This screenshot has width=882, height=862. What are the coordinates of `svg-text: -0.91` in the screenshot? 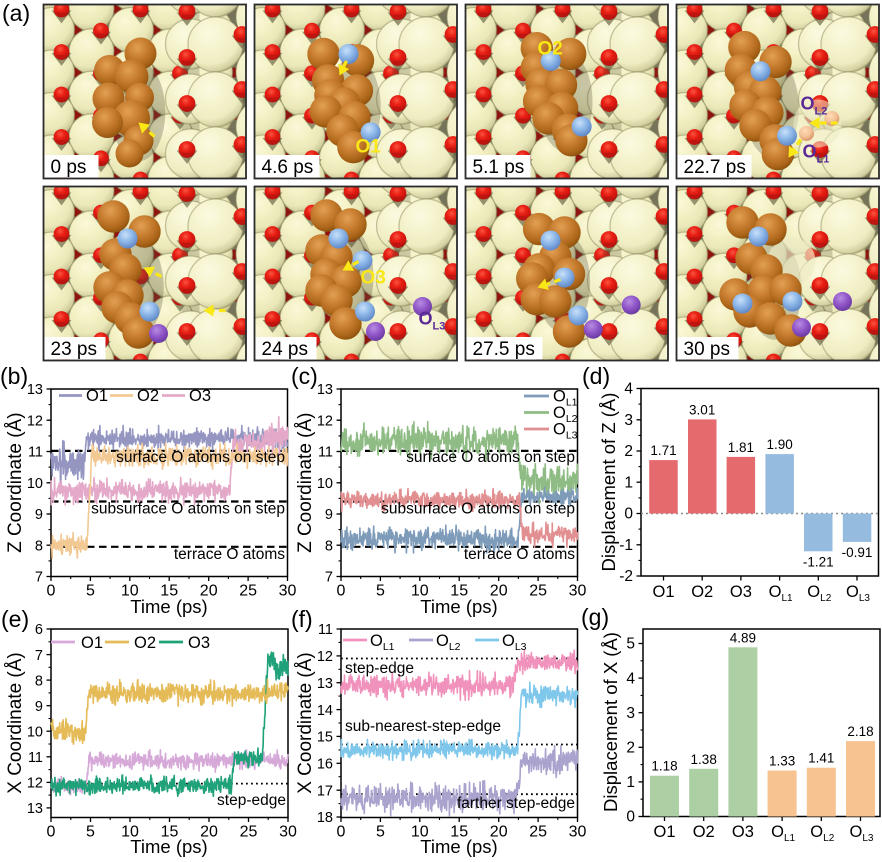 It's located at (857, 552).